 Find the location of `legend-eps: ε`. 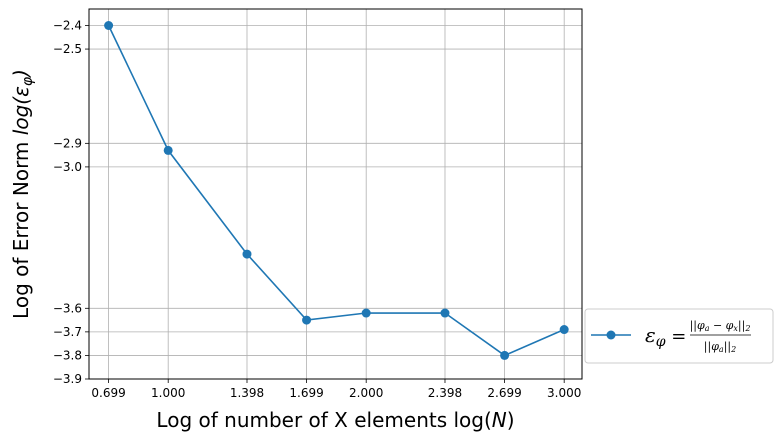

legend-eps: ε is located at coordinates (650, 335).